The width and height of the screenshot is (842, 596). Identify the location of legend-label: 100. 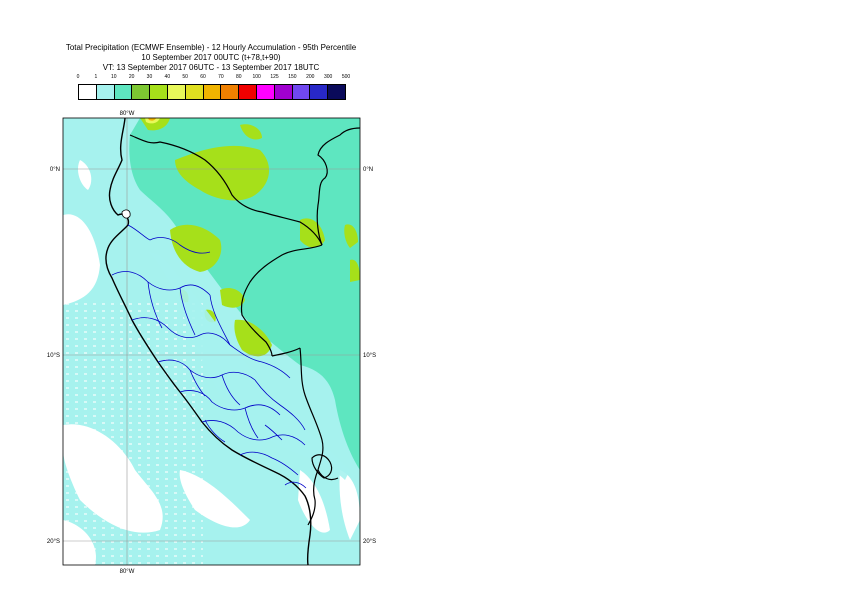
(256, 77).